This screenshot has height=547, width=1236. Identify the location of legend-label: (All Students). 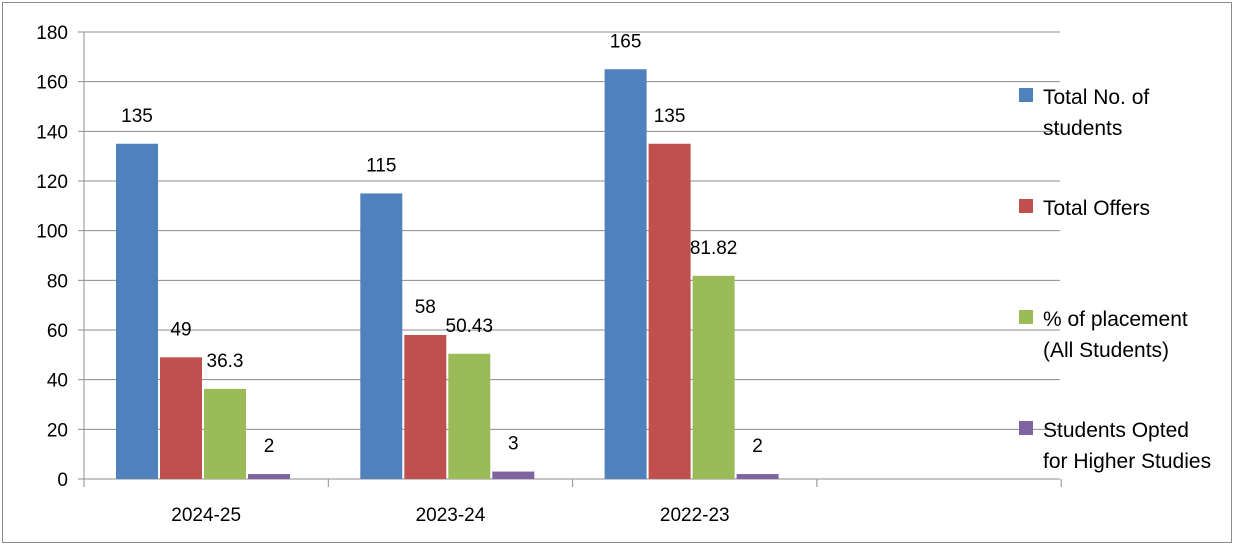
(1106, 350).